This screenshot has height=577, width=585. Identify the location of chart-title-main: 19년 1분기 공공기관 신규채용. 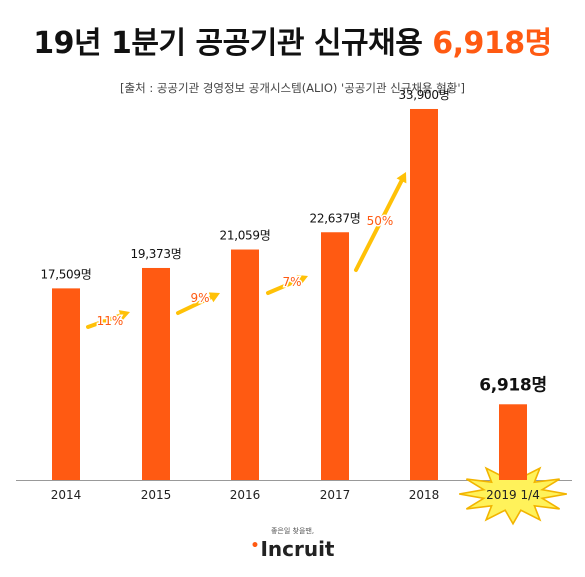
(233, 43).